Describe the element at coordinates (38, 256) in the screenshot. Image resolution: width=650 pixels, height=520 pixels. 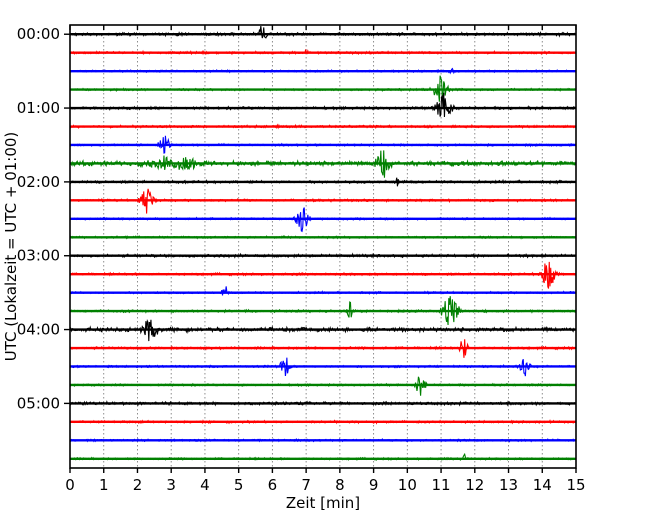
I see `y-tick-label: 03:00` at that location.